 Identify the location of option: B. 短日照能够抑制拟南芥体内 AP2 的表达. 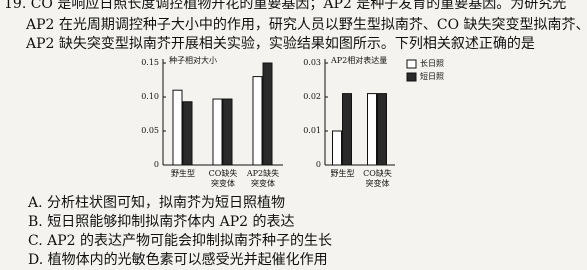
(161, 222).